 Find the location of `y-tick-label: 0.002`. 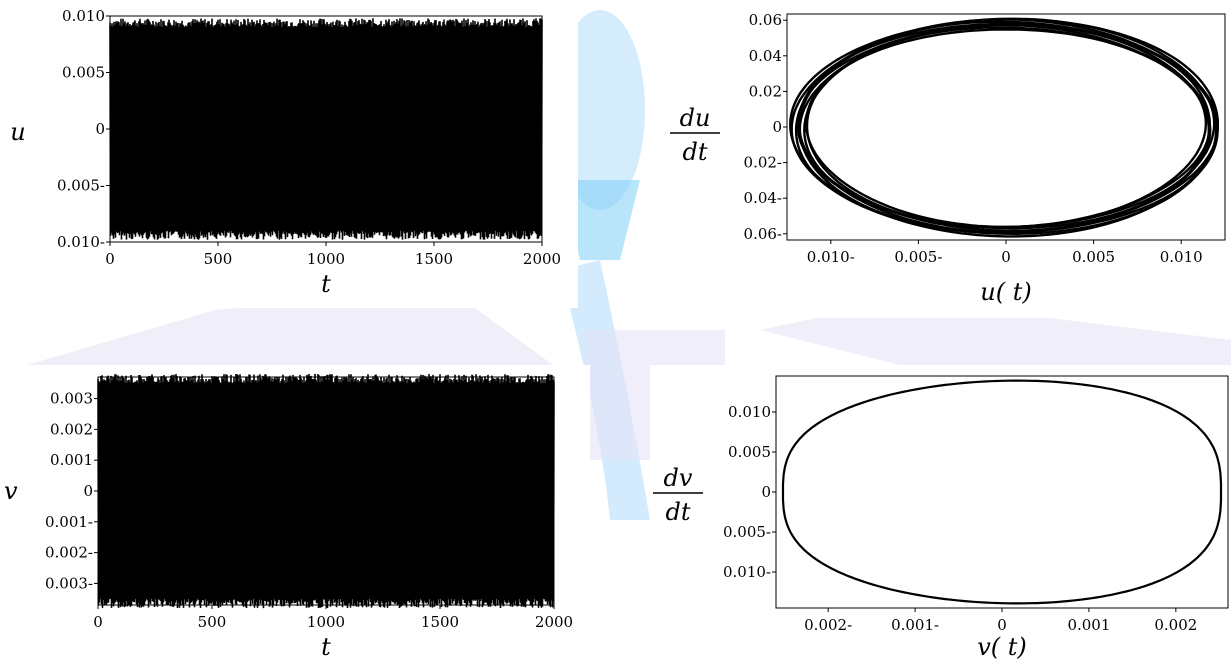

y-tick-label: 0.002 is located at coordinates (71, 429).